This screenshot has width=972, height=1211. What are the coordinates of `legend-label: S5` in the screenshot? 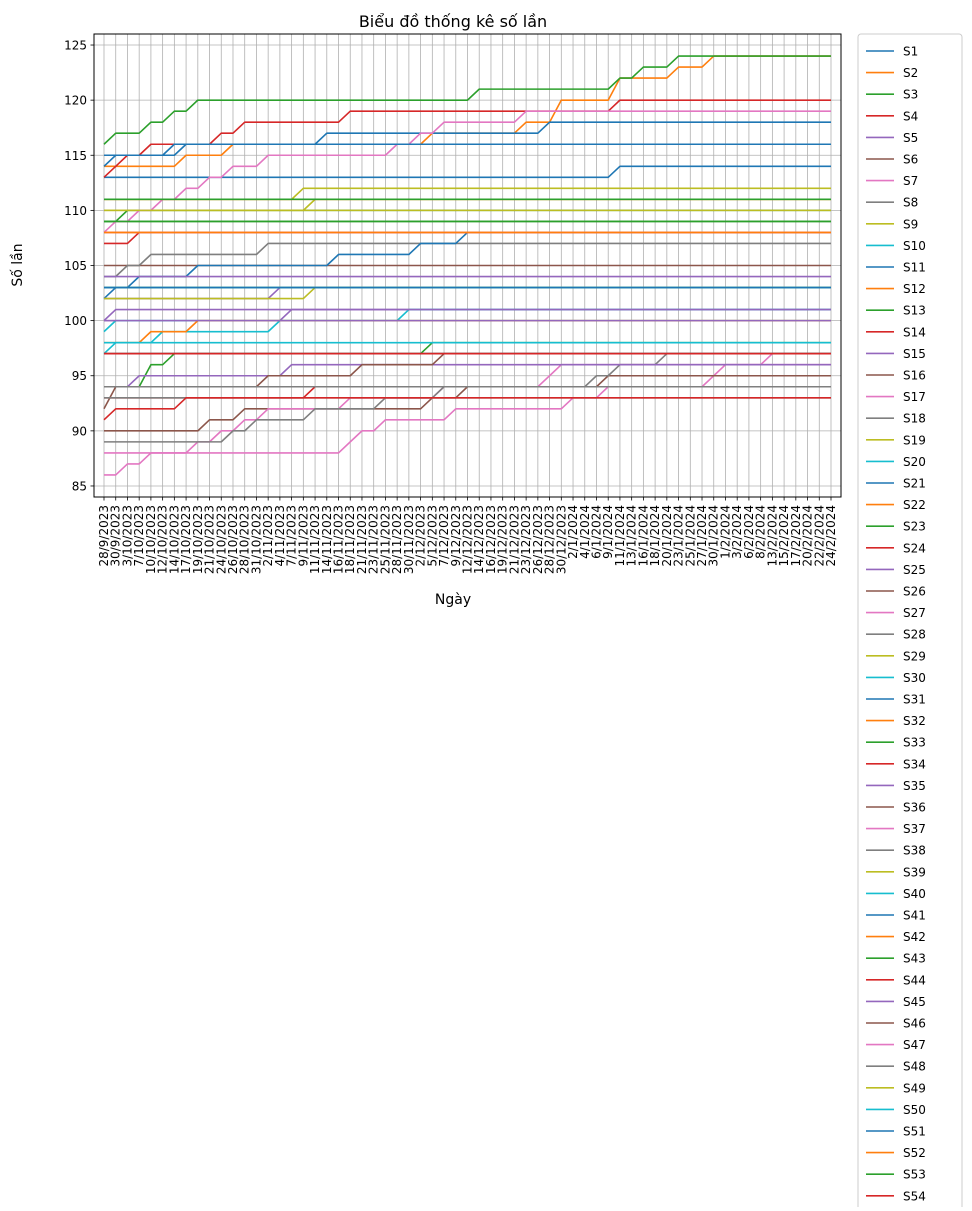 It's located at (910, 138).